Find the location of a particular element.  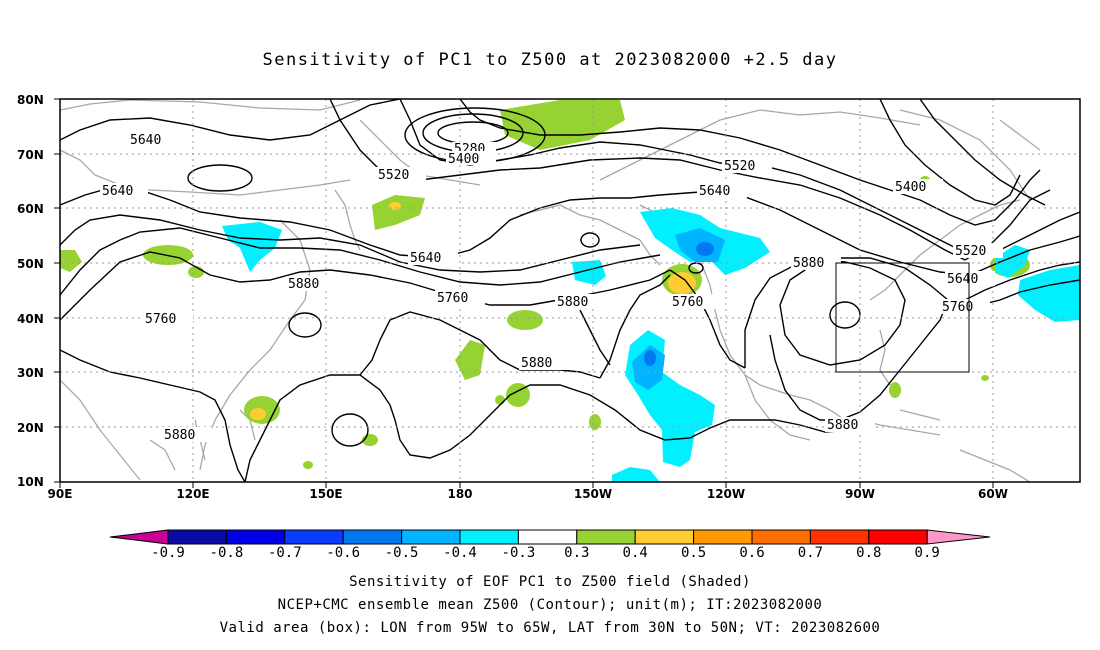

lat-tick-label: 50N is located at coordinates (30, 264).